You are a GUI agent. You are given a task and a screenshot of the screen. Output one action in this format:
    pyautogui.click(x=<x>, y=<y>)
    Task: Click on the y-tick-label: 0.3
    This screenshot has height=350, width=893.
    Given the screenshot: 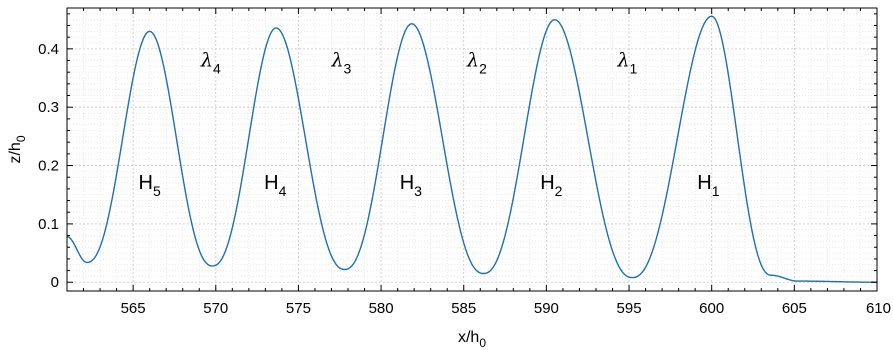 What is the action you would take?
    pyautogui.click(x=48, y=107)
    